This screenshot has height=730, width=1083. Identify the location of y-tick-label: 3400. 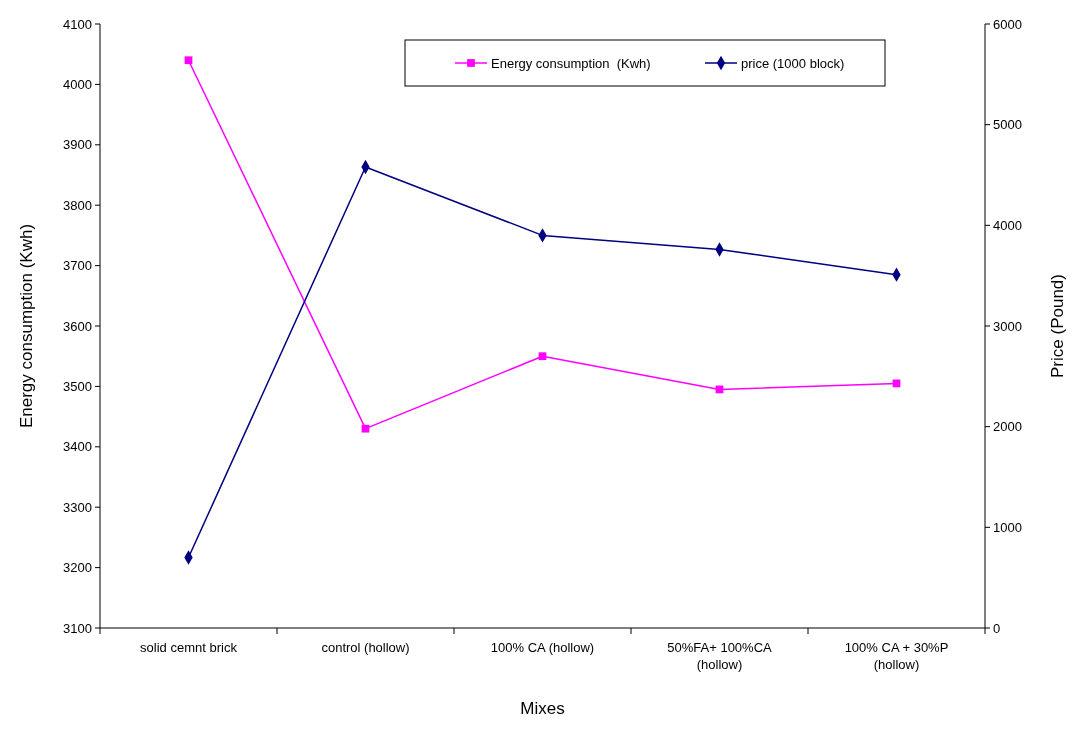
(77, 447).